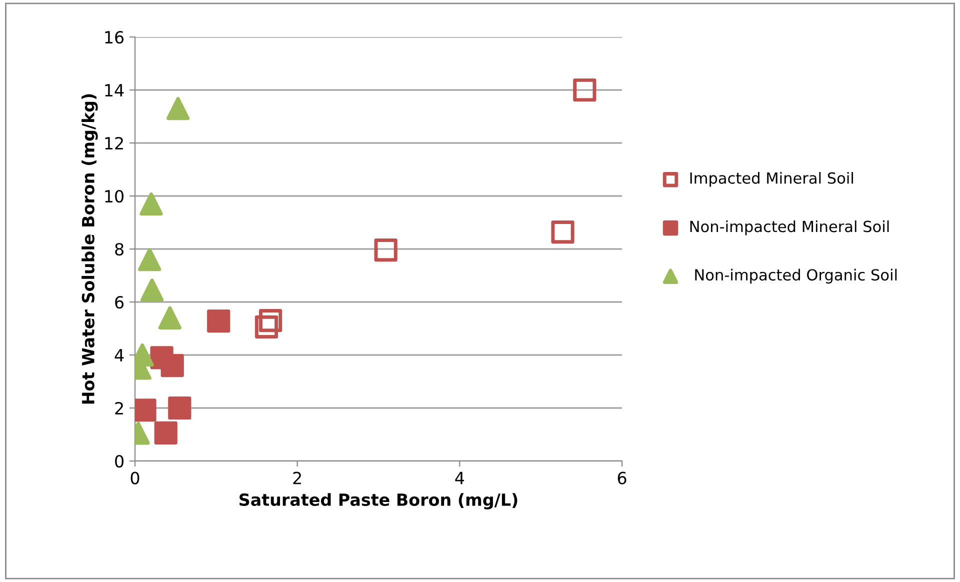 The image size is (960, 582). Describe the element at coordinates (119, 302) in the screenshot. I see `y-tick-label: 6` at that location.